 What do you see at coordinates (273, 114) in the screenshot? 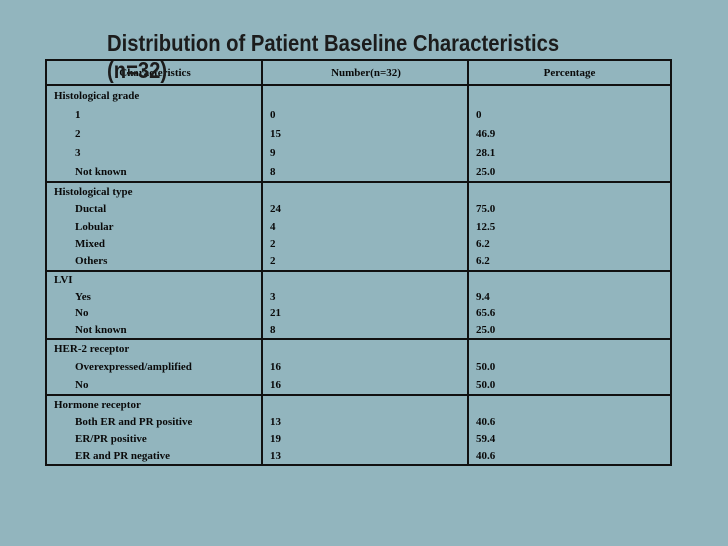
I see `number-cell: 0` at bounding box center [273, 114].